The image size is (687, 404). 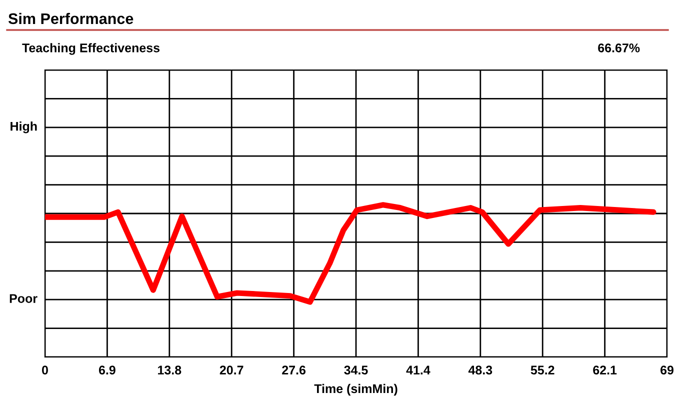 What do you see at coordinates (542, 370) in the screenshot?
I see `x-tick-label: 55.2` at bounding box center [542, 370].